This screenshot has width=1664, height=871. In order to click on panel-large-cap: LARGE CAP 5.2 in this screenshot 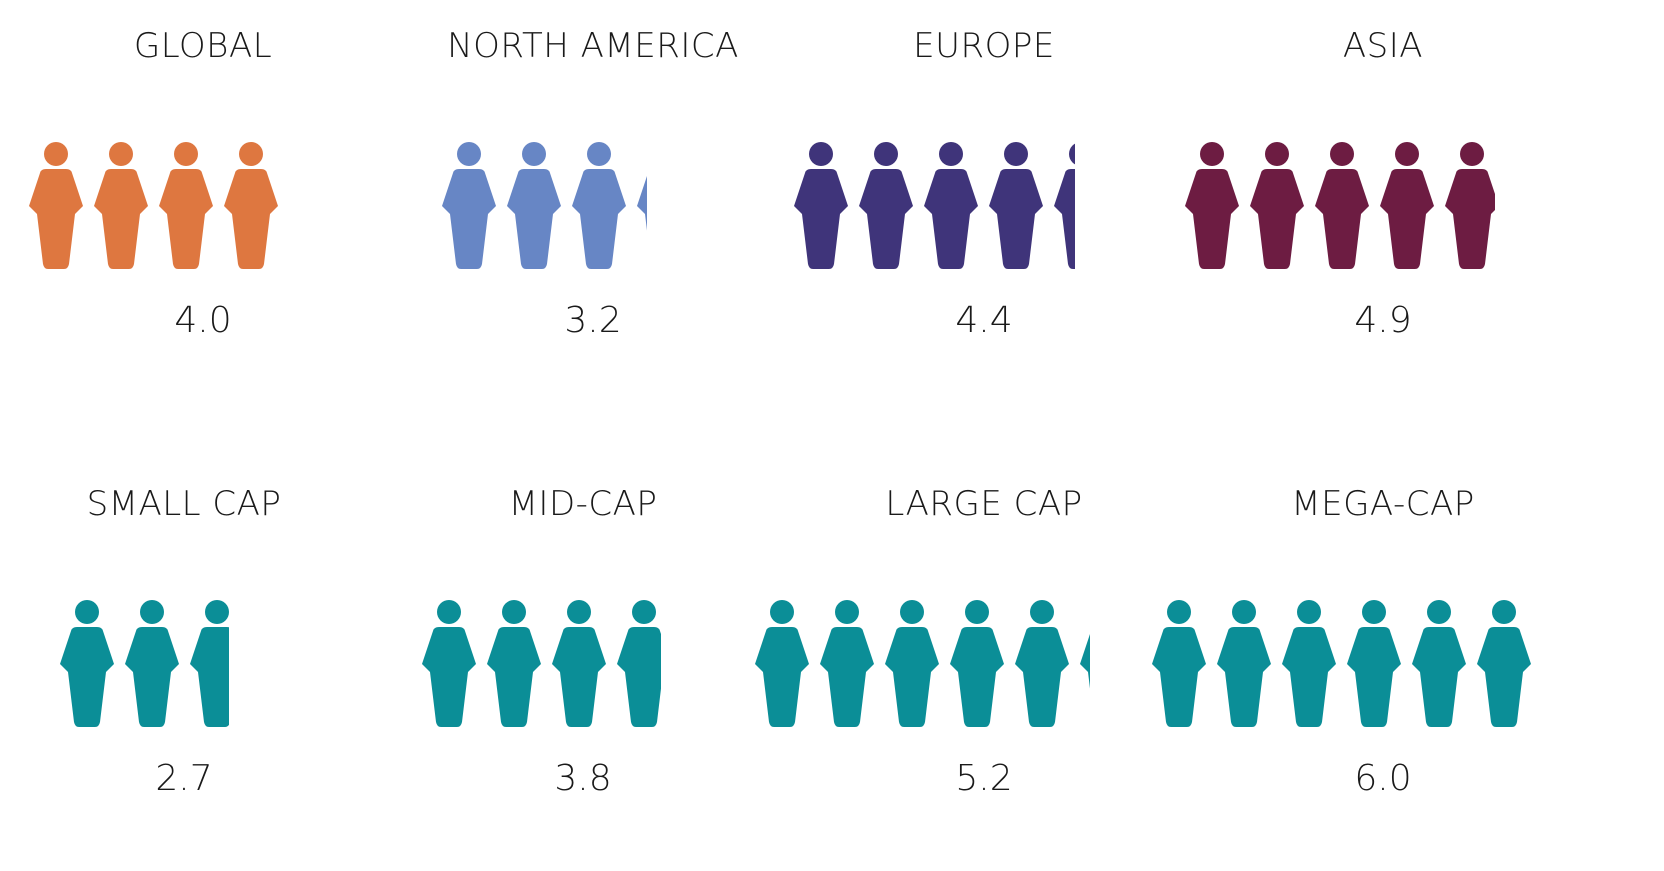, I will do `click(973, 658)`.